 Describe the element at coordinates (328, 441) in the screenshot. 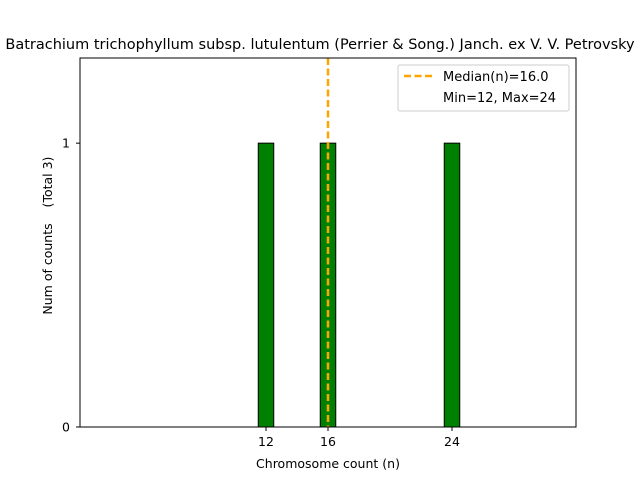

I see `x-tick-label-16: 16` at that location.